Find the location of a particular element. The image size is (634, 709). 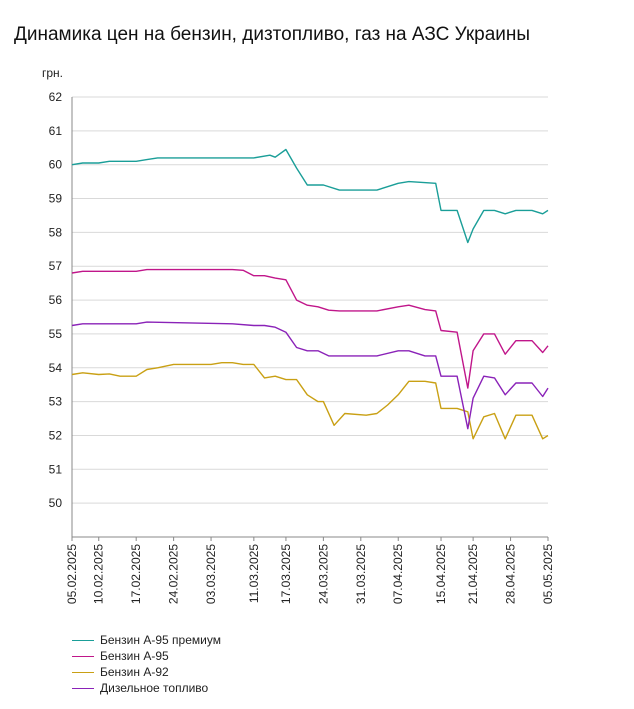

legend-label: Бензин А-92 is located at coordinates (134, 672).